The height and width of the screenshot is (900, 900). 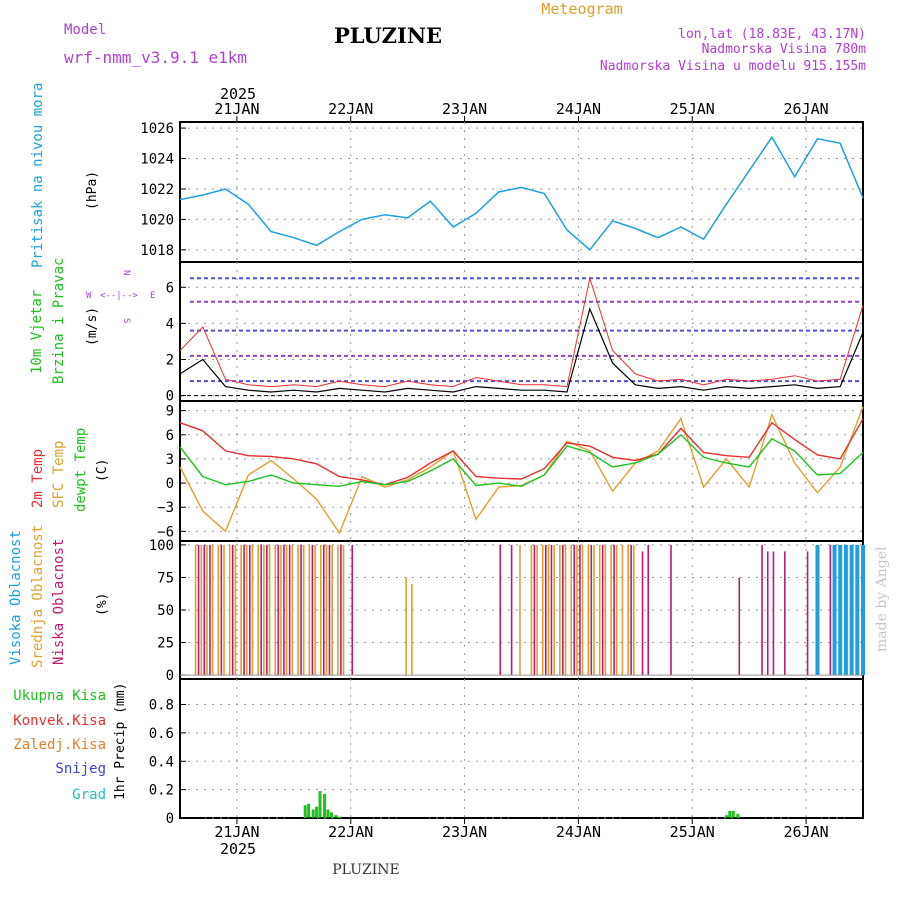 What do you see at coordinates (236, 109) in the screenshot?
I see `top-day-label: 21JAN` at bounding box center [236, 109].